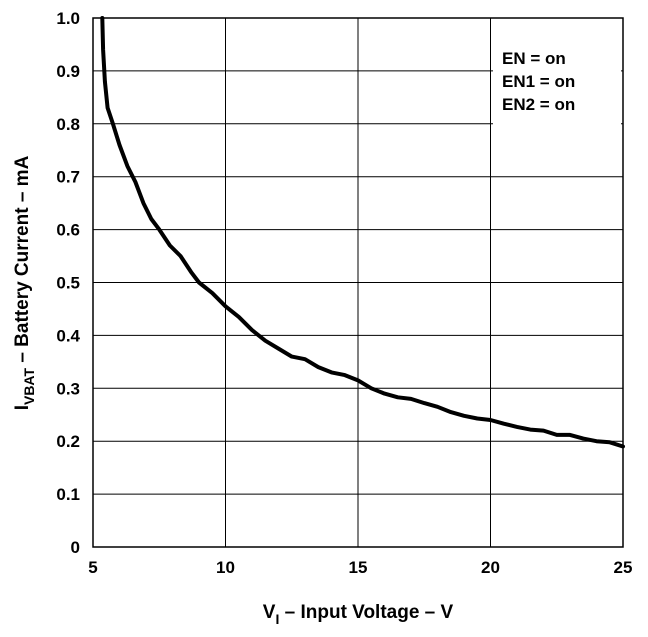 This screenshot has width=648, height=637. I want to click on y-axis-label: IVBAT – Battery Current – mA, so click(24, 282).